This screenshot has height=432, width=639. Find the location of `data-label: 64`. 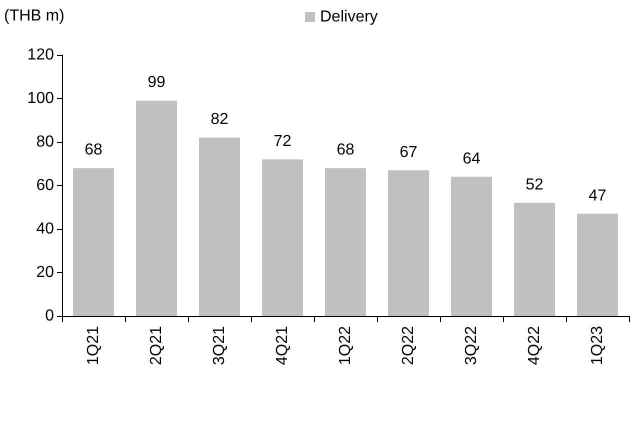

data-label: 64 is located at coordinates (471, 159).